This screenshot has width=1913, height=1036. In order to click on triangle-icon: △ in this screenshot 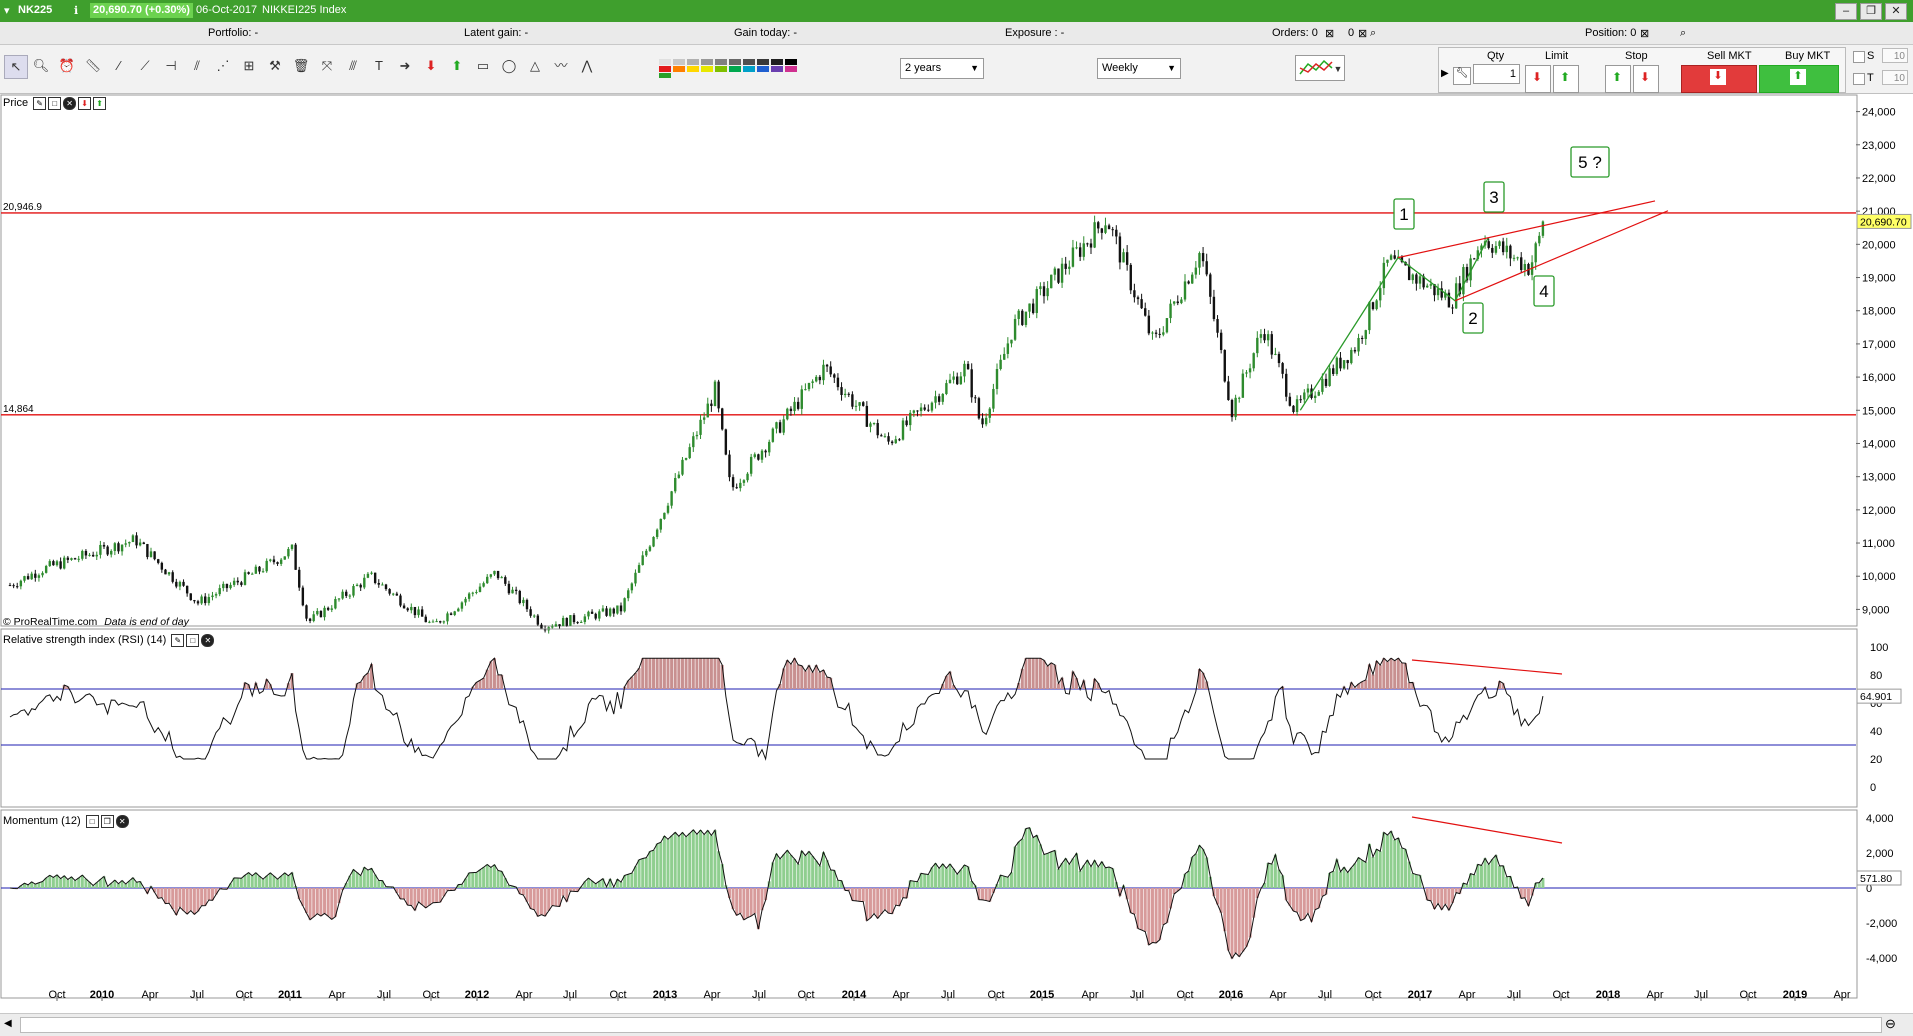, I will do `click(535, 65)`.